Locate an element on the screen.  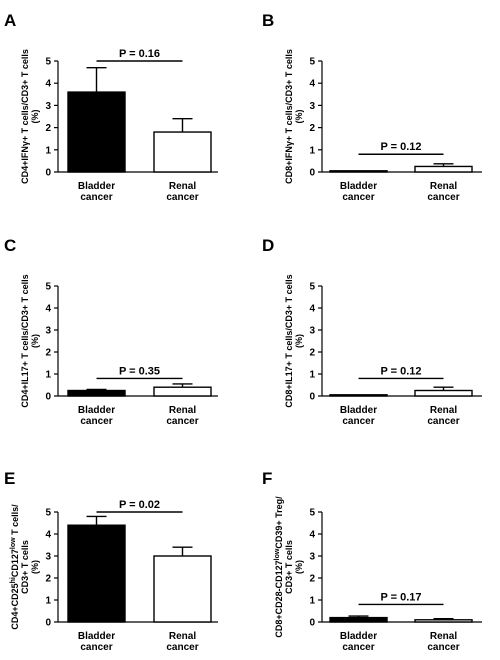
panel-letter: F is located at coordinates (267, 478).